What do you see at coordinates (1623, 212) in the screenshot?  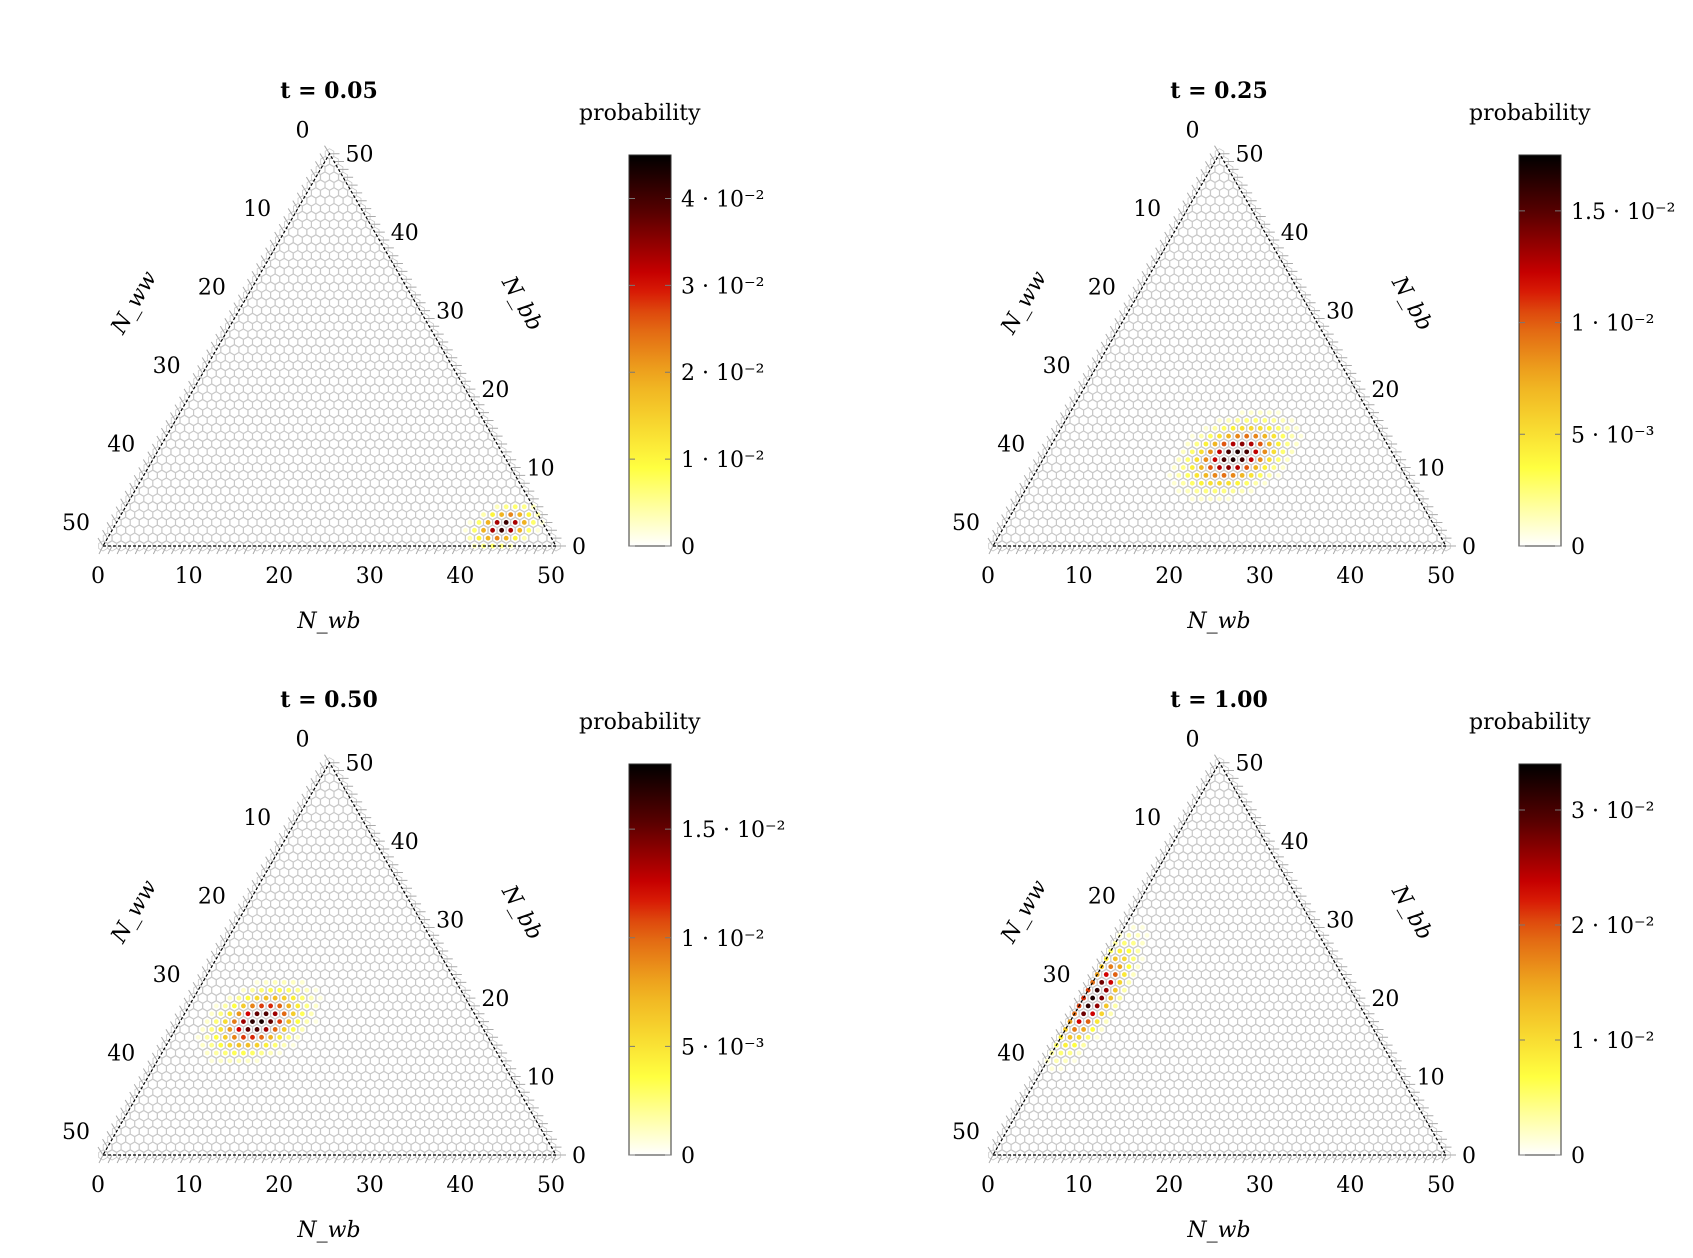 I see `colorbar-tick-label: 1.5 · 10⁻²` at bounding box center [1623, 212].